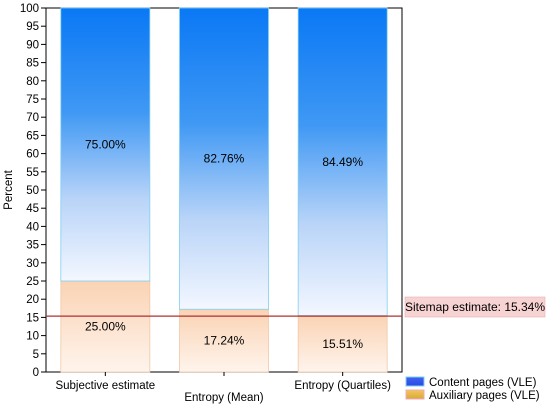 The image size is (550, 408). I want to click on data-label: 75.00%, so click(105, 145).